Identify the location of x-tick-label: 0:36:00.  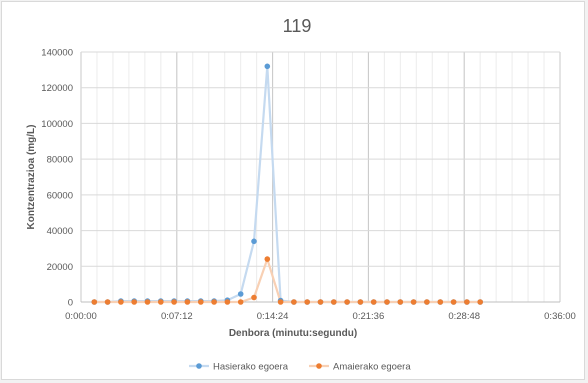
(560, 316).